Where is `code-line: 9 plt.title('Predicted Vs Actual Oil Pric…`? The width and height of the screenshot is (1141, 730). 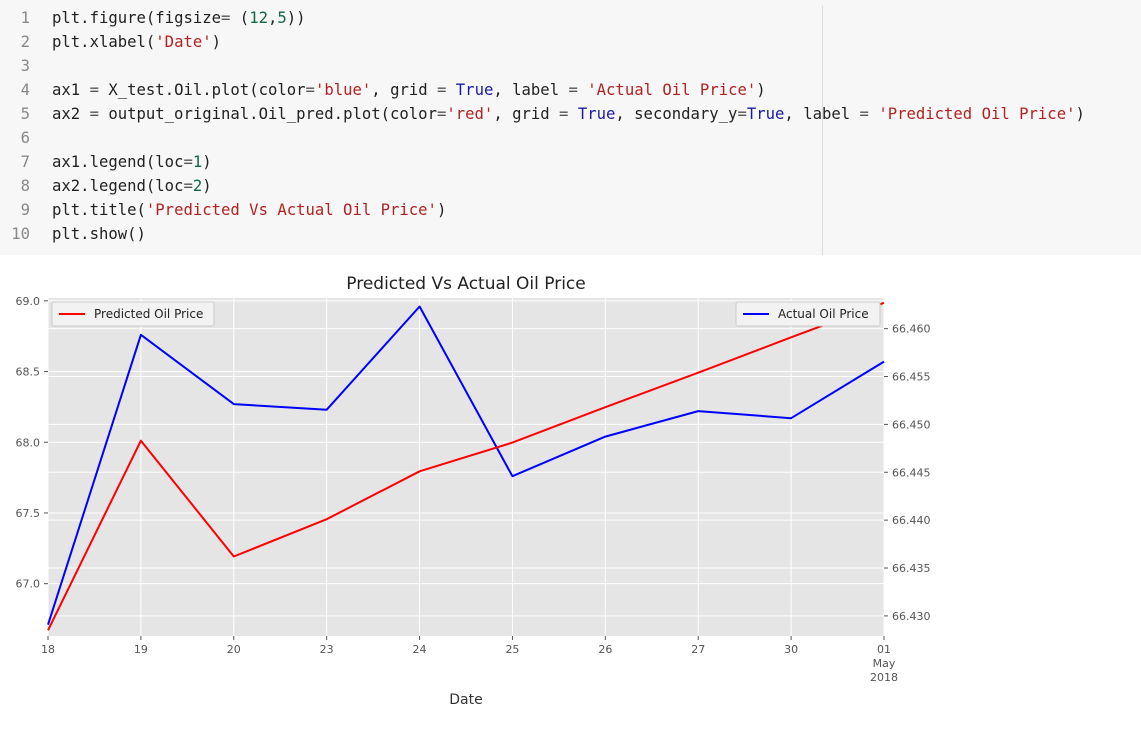 code-line: 9 plt.title('Predicted Vs Actual Oil Pric… is located at coordinates (223, 210).